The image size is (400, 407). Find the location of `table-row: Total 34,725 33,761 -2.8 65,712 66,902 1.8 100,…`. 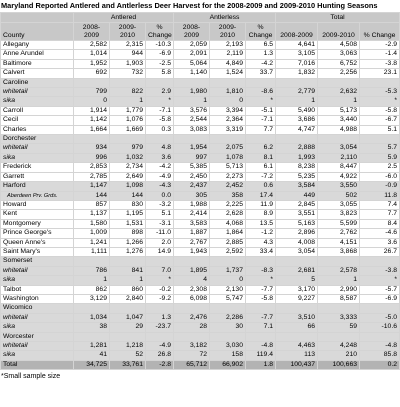

table-row: Total 34,725 33,761 -2.8 65,712 66,902 1.8 100,… is located at coordinates (200, 365).